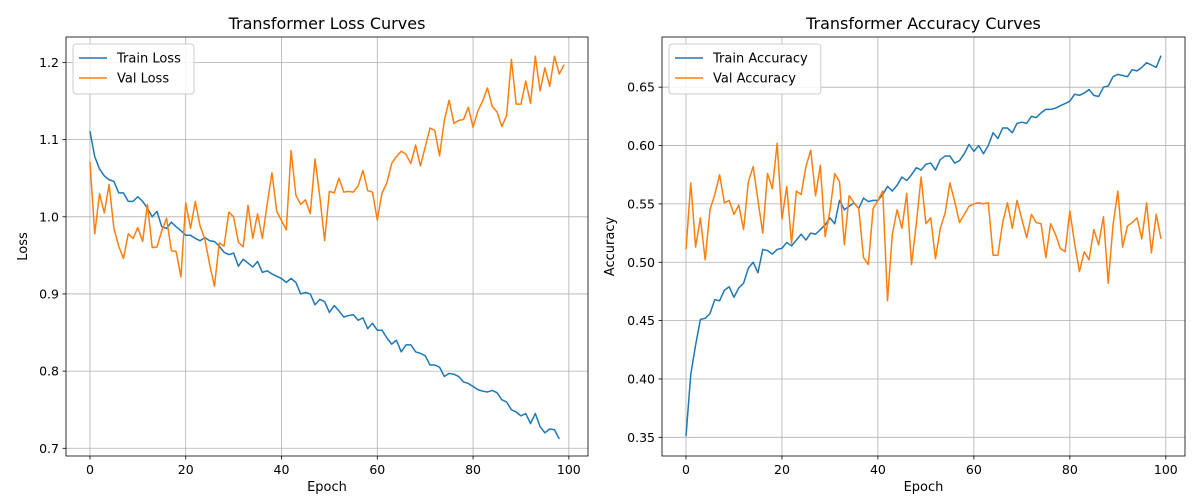 The width and height of the screenshot is (1200, 500). I want to click on accuracy-series-line-val-accuracy, so click(923, 222).